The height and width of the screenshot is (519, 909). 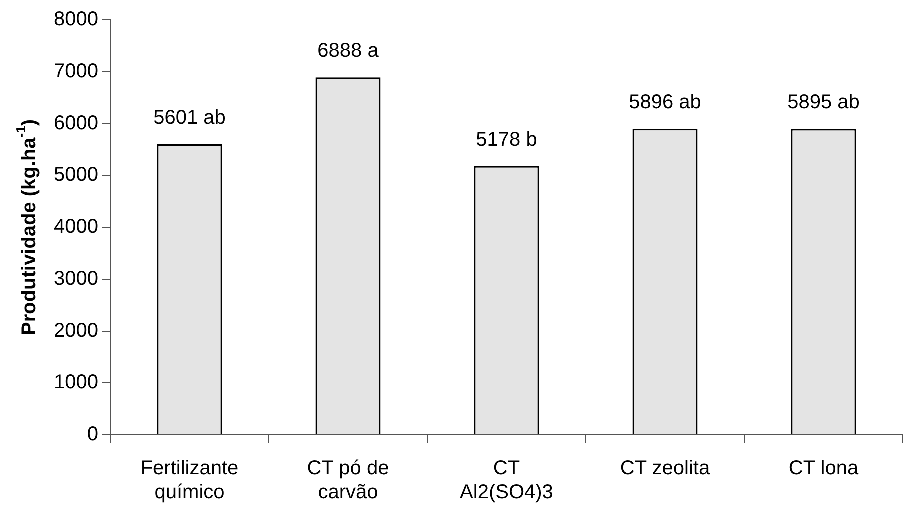 I want to click on x-tick-label: CT zeolita, so click(x=665, y=469).